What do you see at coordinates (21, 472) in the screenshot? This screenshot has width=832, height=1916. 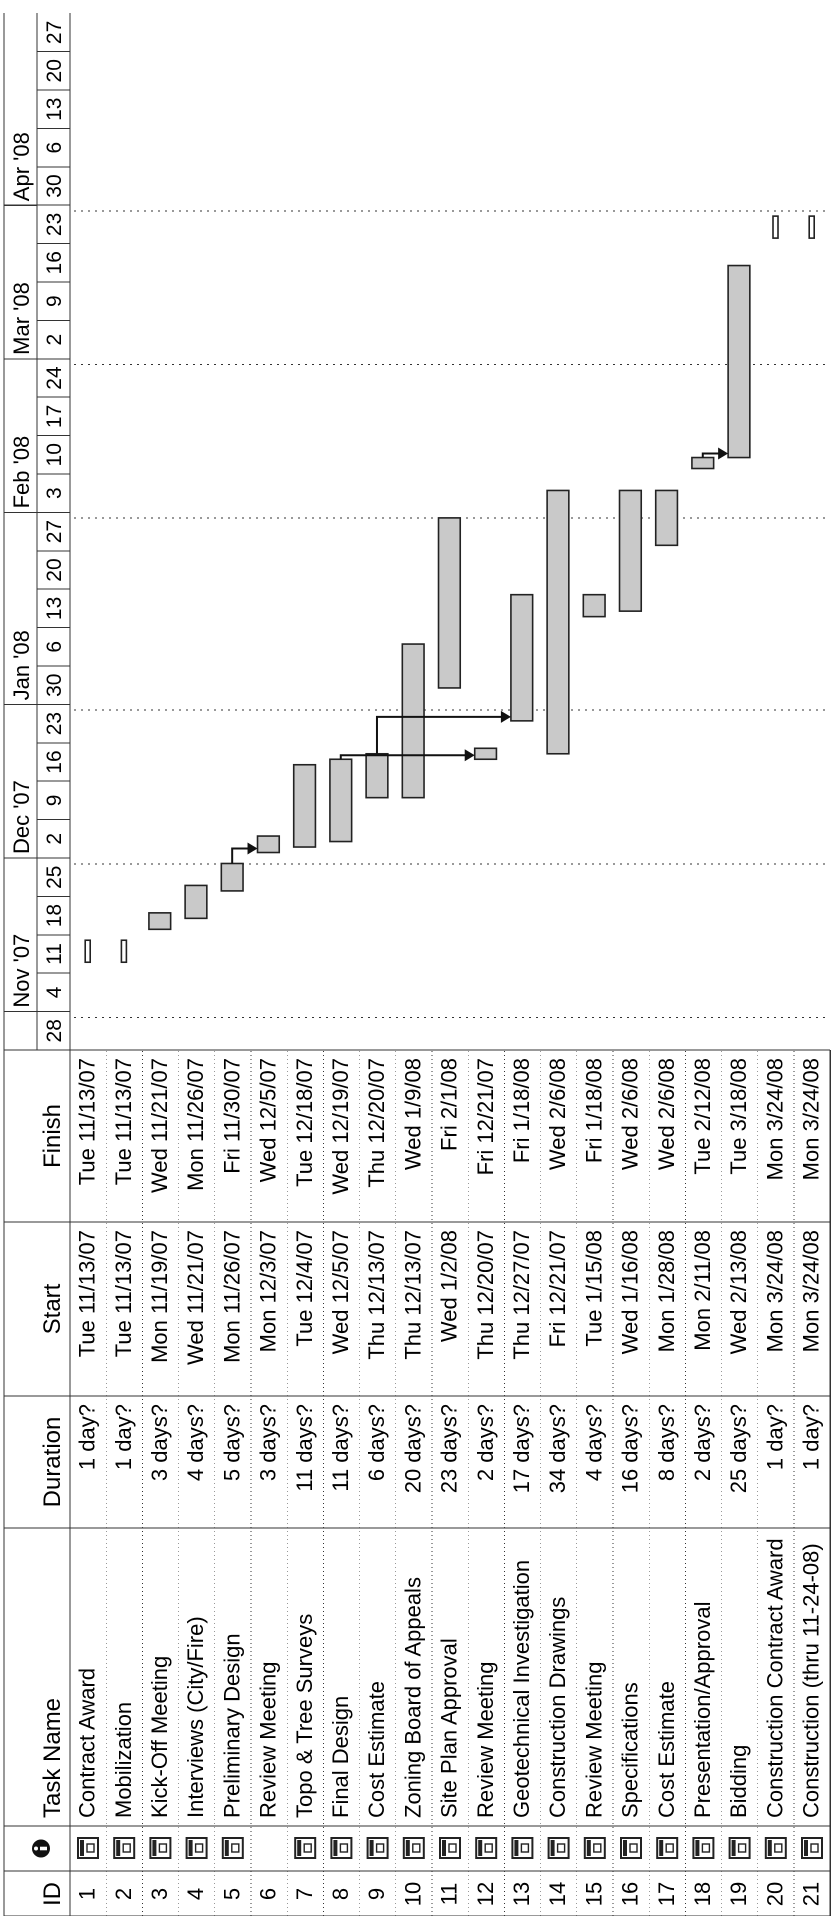 I see `timeline-month-label: Feb '08` at bounding box center [21, 472].